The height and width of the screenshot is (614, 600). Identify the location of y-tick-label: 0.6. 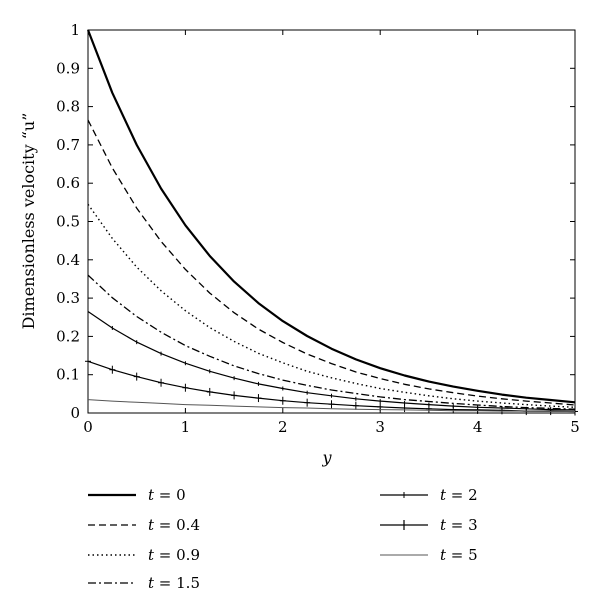
(68, 183).